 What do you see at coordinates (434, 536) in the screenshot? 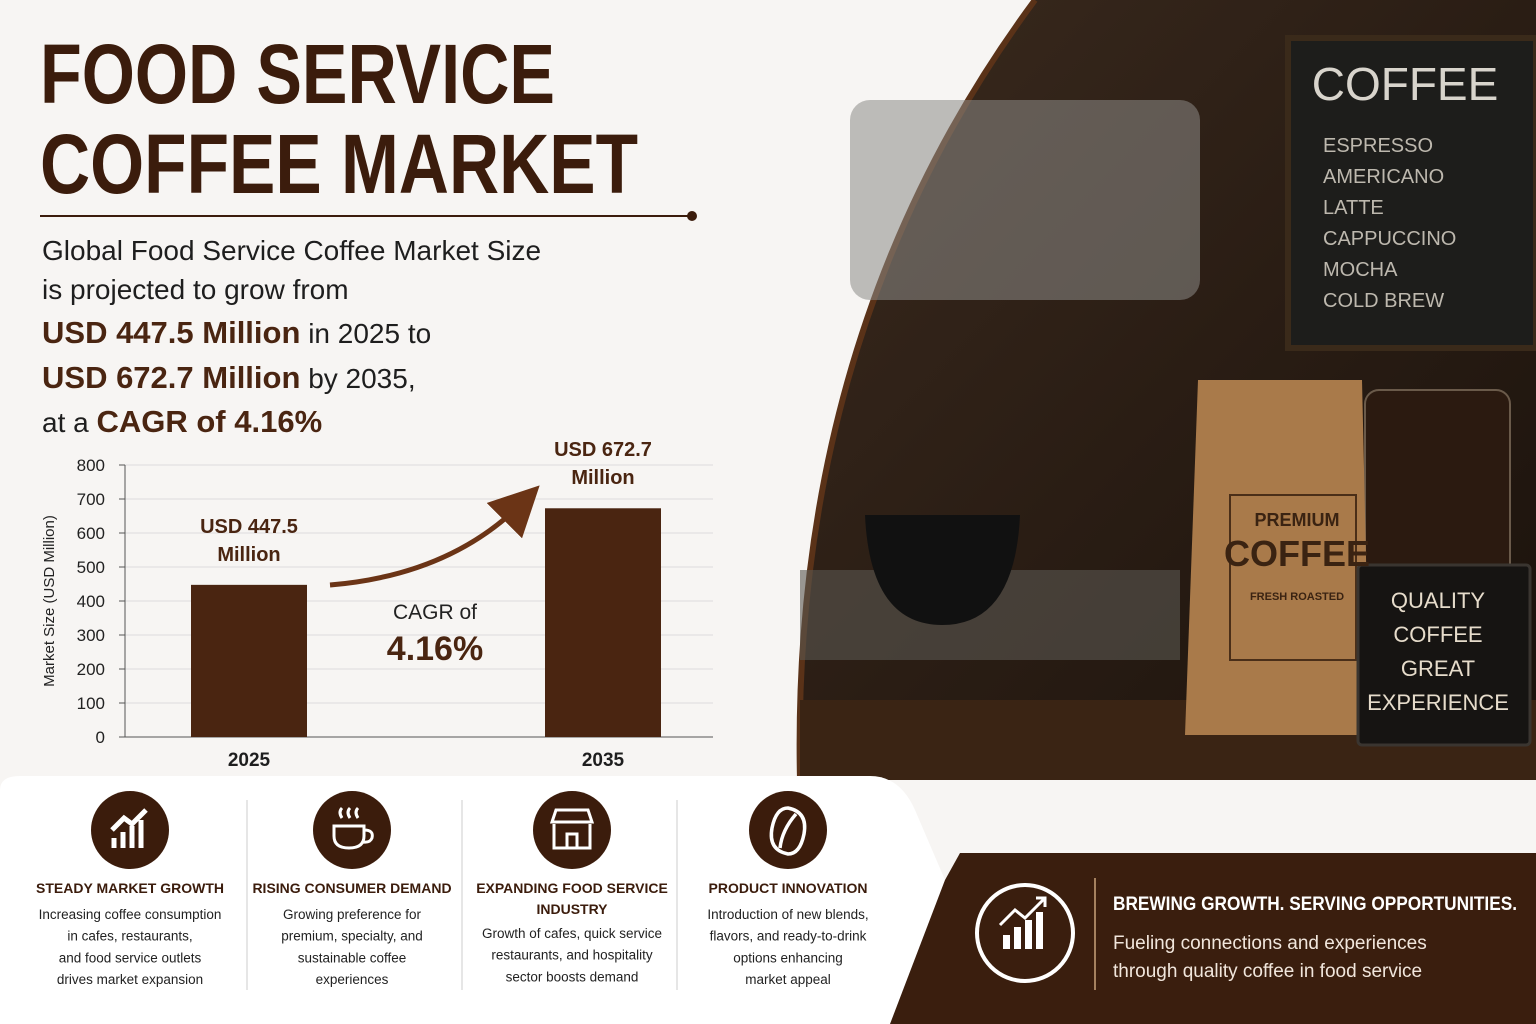
I see `cagr-arrow` at bounding box center [434, 536].